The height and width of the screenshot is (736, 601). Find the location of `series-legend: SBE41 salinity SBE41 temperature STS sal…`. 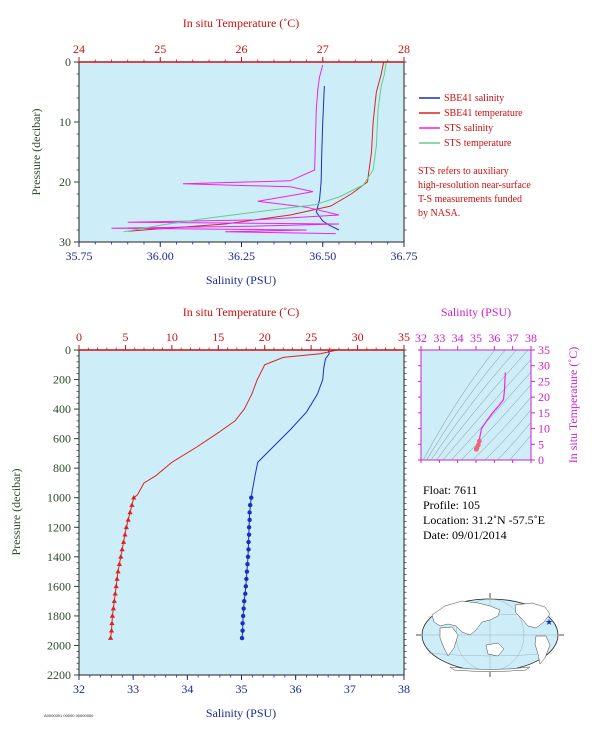

series-legend: SBE41 salinity SBE41 temperature STS sal… is located at coordinates (471, 121).